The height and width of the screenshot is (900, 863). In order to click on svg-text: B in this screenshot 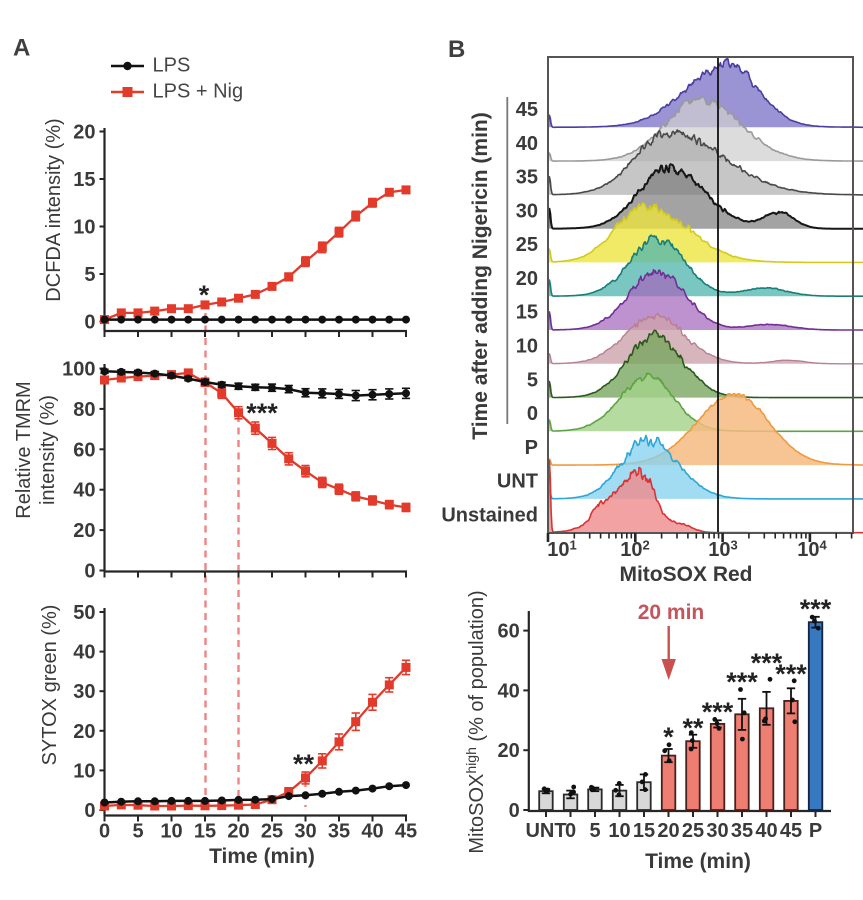, I will do `click(456, 49)`.